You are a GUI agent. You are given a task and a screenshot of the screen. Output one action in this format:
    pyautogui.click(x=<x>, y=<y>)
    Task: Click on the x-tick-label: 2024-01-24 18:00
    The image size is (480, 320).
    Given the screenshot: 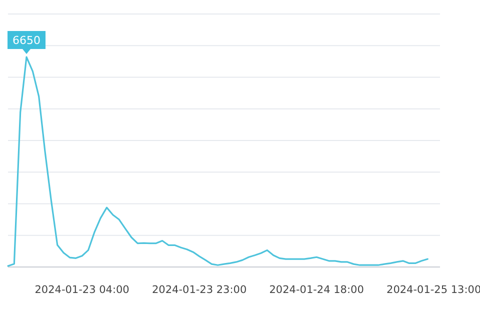 What is the action you would take?
    pyautogui.click(x=316, y=290)
    